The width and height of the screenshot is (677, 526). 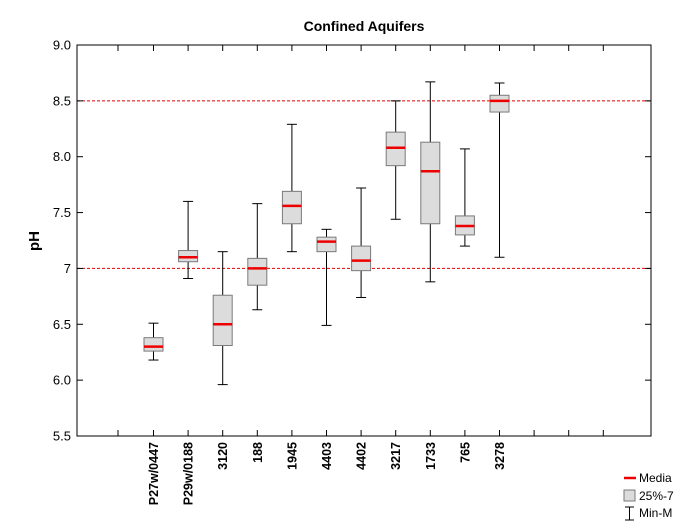 I want to click on x-tick-label: 3278, so click(x=500, y=456).